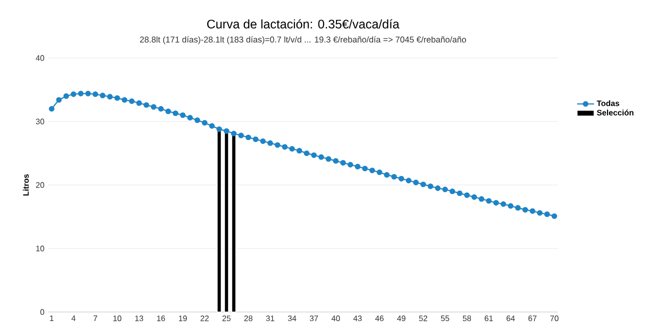 This screenshot has height=333, width=672. What do you see at coordinates (303, 24) in the screenshot?
I see `chart-title: Curva de lactación: 0.35€/vaca/día` at bounding box center [303, 24].